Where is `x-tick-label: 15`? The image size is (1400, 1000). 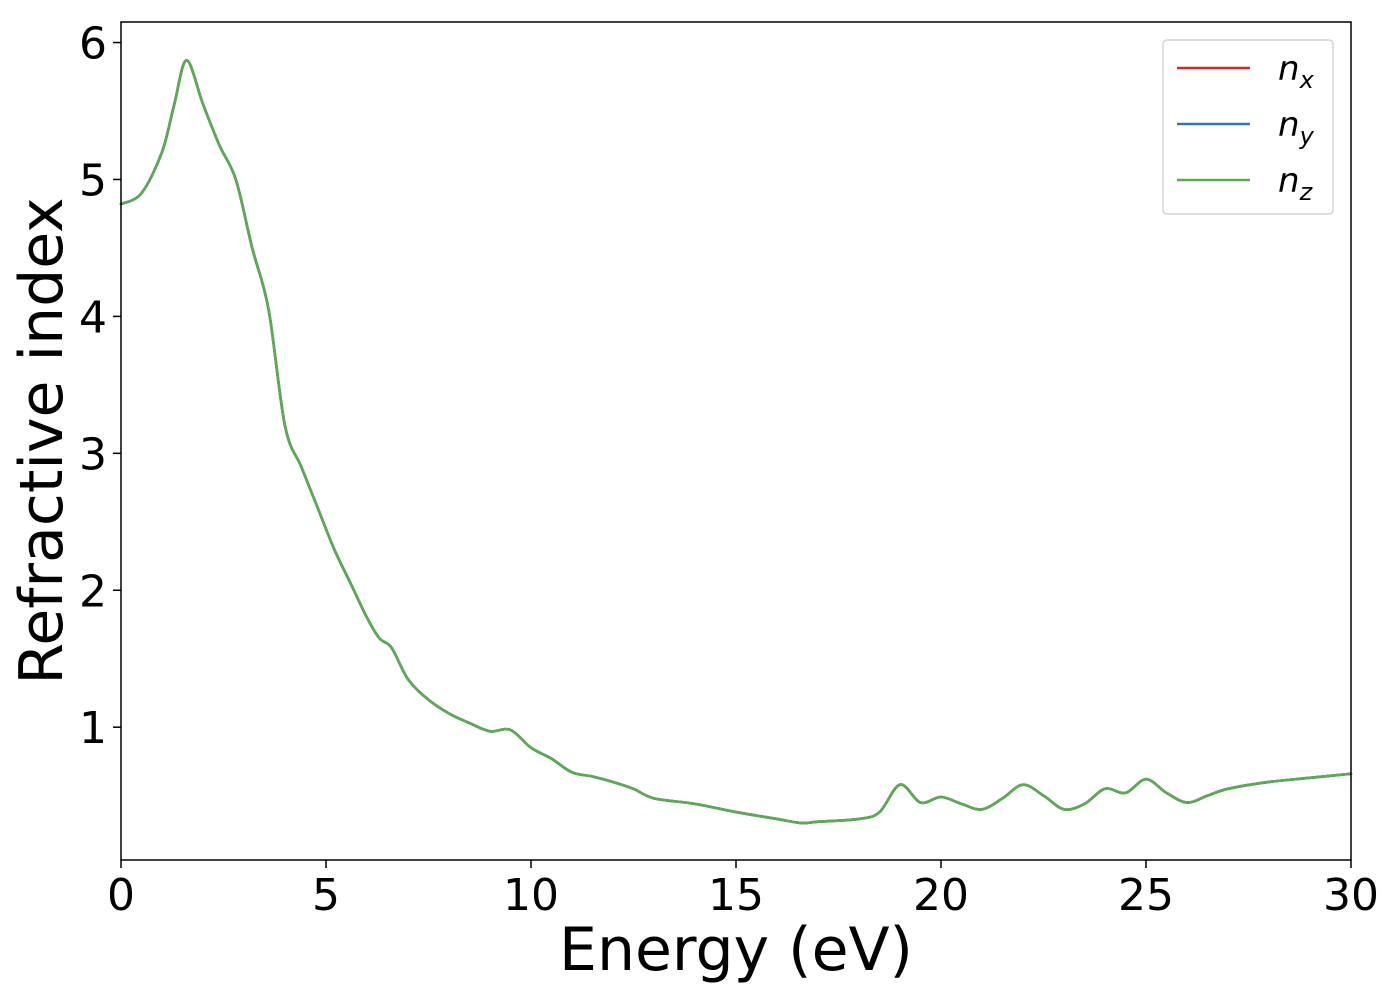
x-tick-label: 15 is located at coordinates (736, 895).